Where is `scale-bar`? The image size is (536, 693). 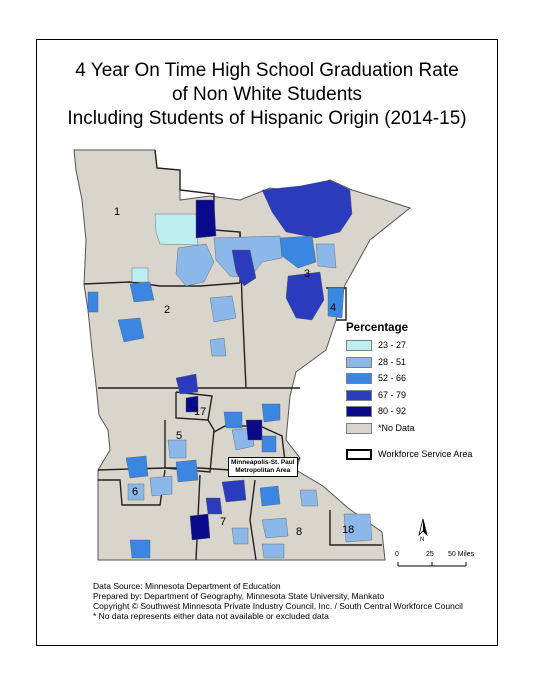 scale-bar is located at coordinates (432, 564).